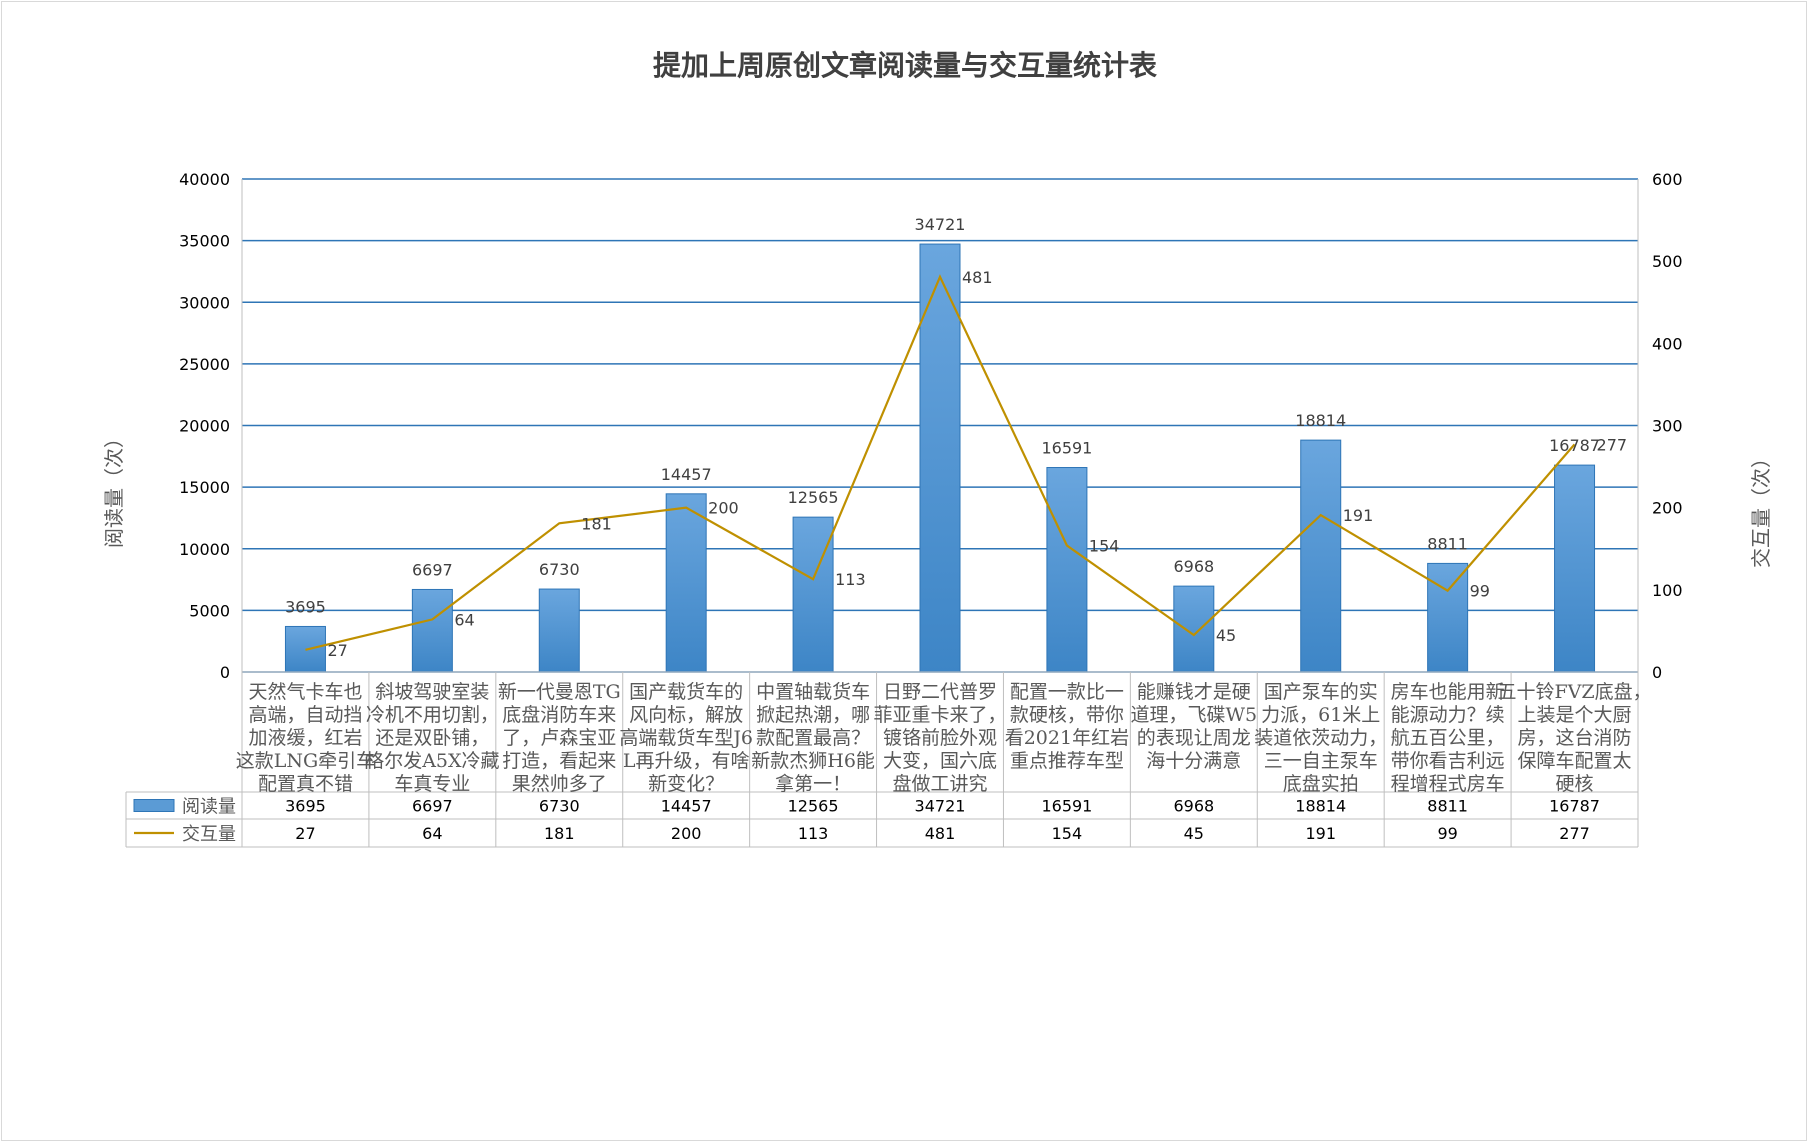 Image resolution: width=1810 pixels, height=1144 pixels. I want to click on y2-tick-label: 100, so click(1667, 590).